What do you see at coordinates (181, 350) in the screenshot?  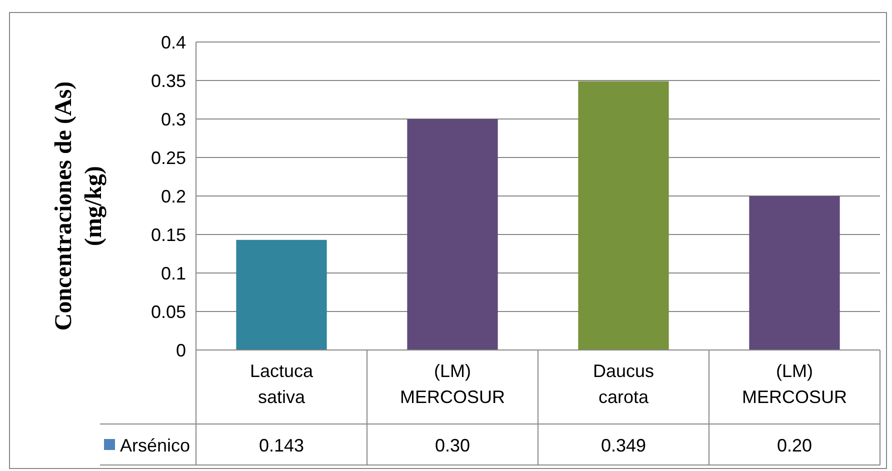 I see `y-tick-label: 0` at bounding box center [181, 350].